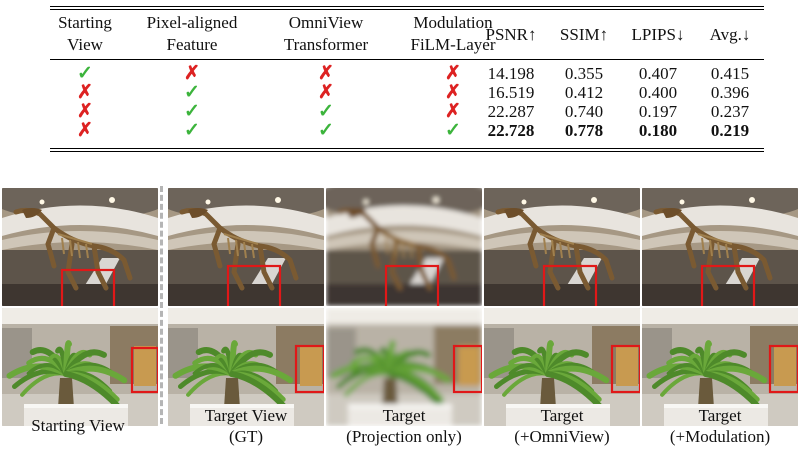 This screenshot has width=800, height=474. What do you see at coordinates (246, 426) in the screenshot?
I see `caption-target-gt: Target View (GT)` at bounding box center [246, 426].